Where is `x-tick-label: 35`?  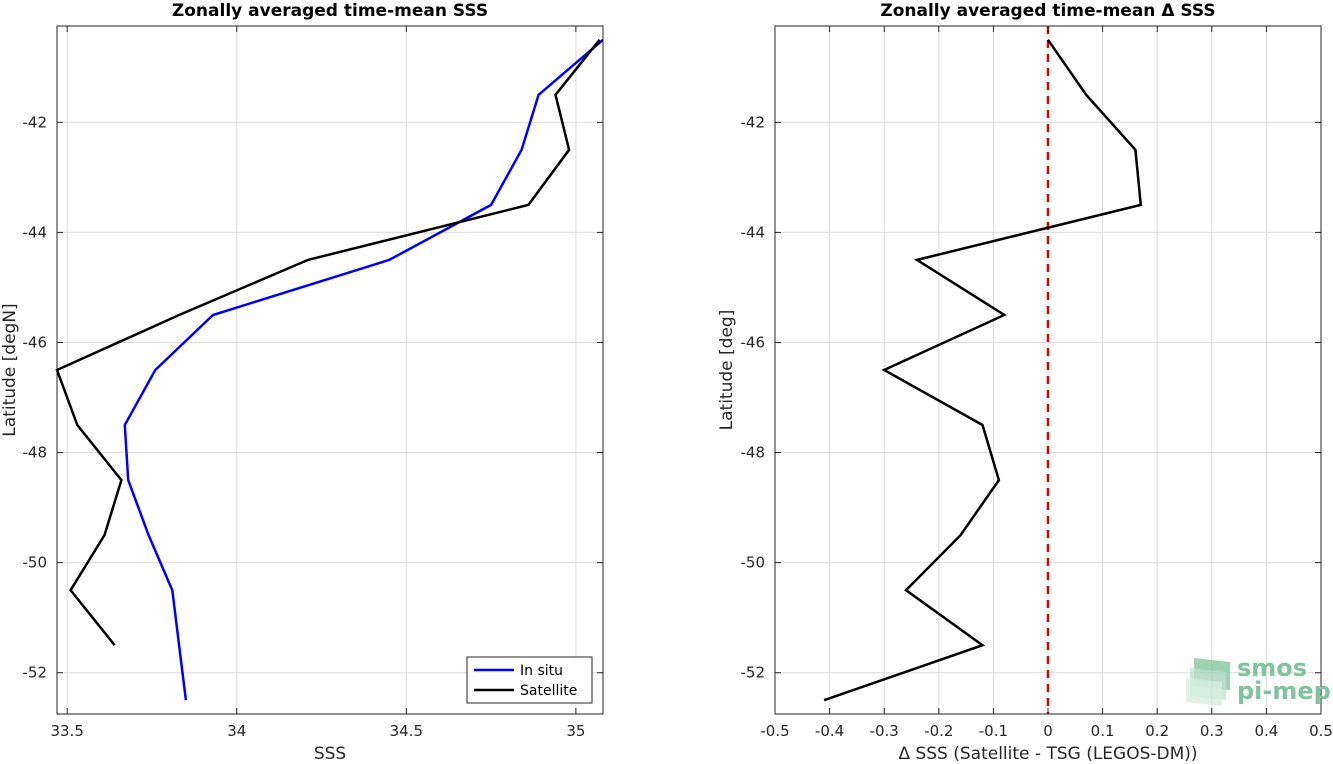 x-tick-label: 35 is located at coordinates (575, 731).